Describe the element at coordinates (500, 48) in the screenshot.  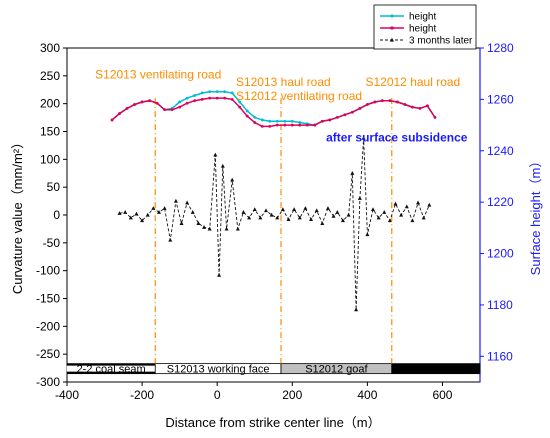
I see `y-right-tick-label: 1280` at that location.